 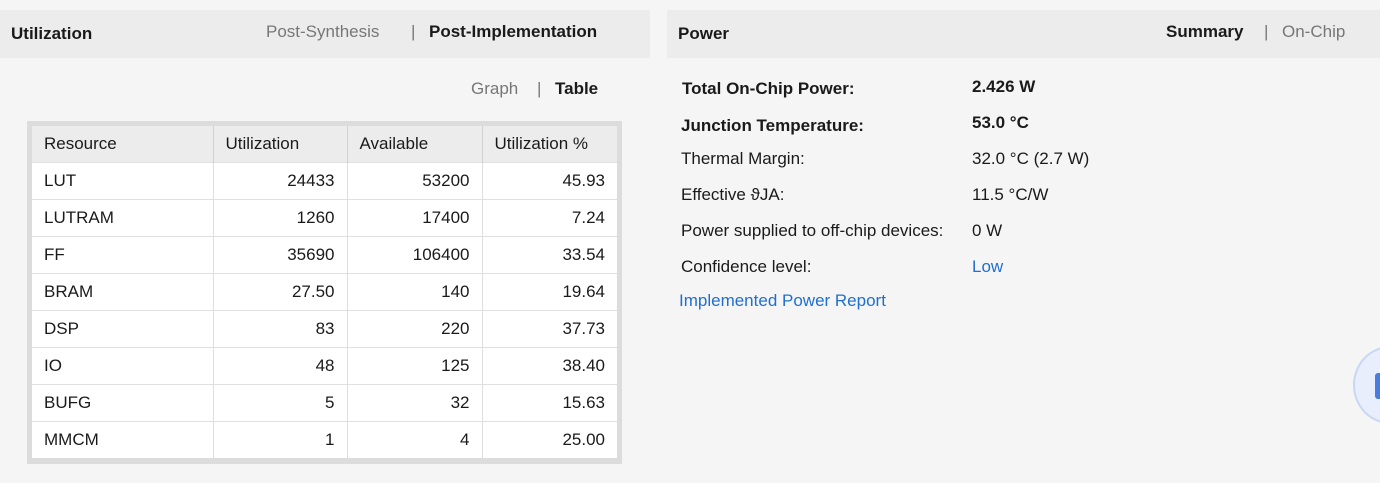 I want to click on cell-utilization-percent: 45.93, so click(x=549, y=181).